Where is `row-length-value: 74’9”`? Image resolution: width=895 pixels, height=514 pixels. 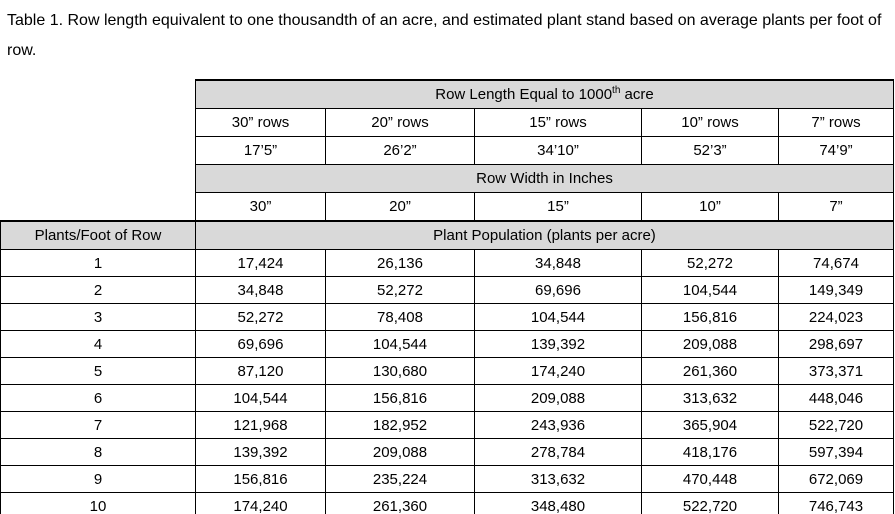
row-length-value: 74’9” is located at coordinates (836, 150).